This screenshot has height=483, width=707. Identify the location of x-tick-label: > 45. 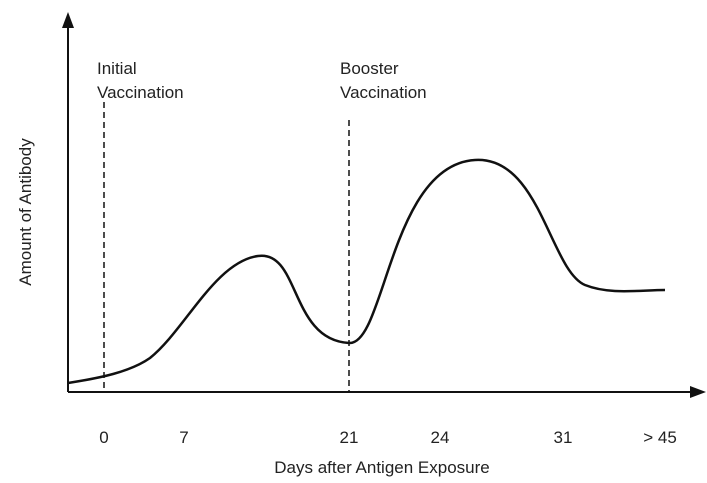
(660, 437).